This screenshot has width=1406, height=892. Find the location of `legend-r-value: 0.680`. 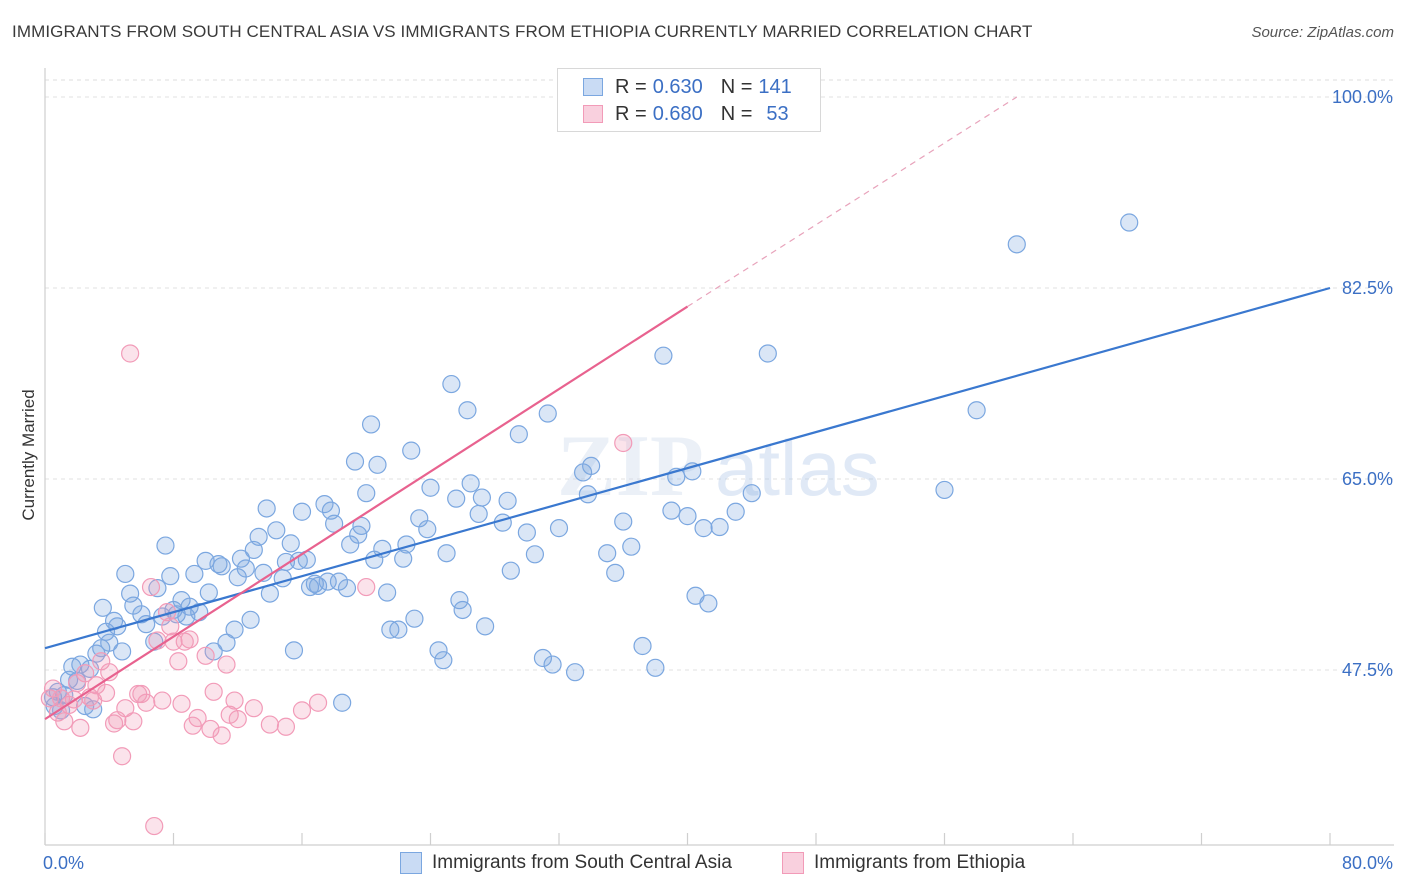

legend-r-value: 0.680 is located at coordinates (677, 113).